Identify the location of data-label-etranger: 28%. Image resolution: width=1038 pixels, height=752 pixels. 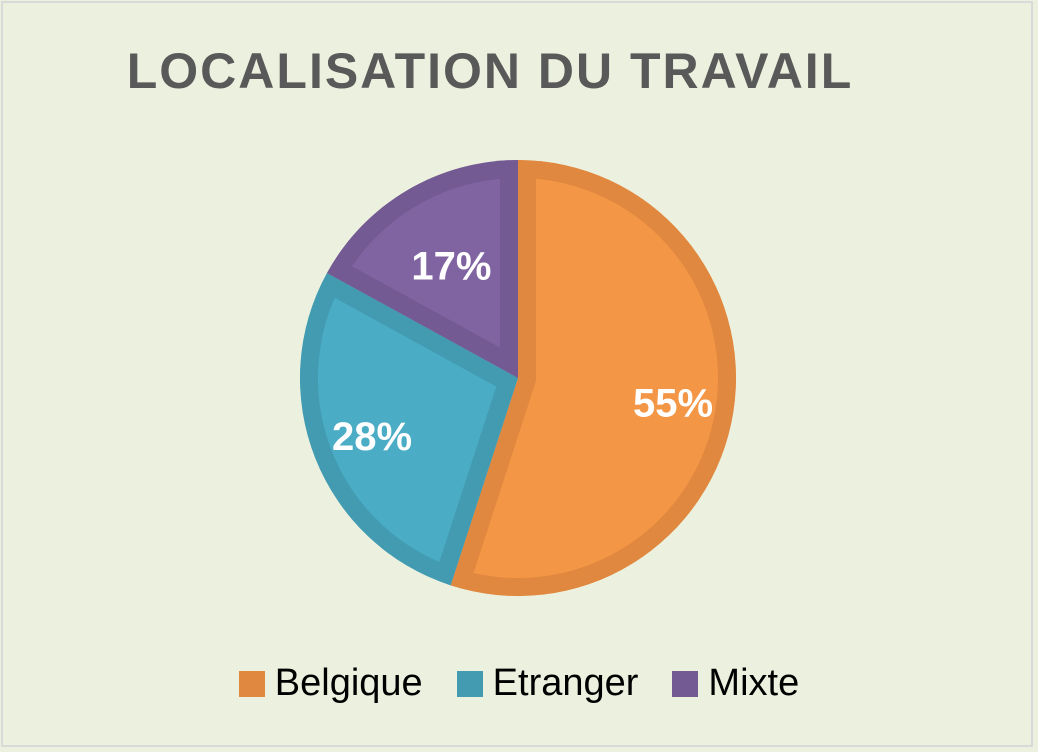
(372, 437).